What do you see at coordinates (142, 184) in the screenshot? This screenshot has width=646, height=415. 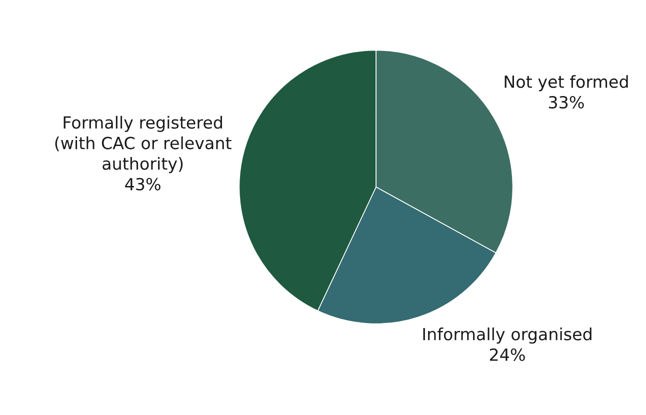 I see `data-label: 43%` at bounding box center [142, 184].